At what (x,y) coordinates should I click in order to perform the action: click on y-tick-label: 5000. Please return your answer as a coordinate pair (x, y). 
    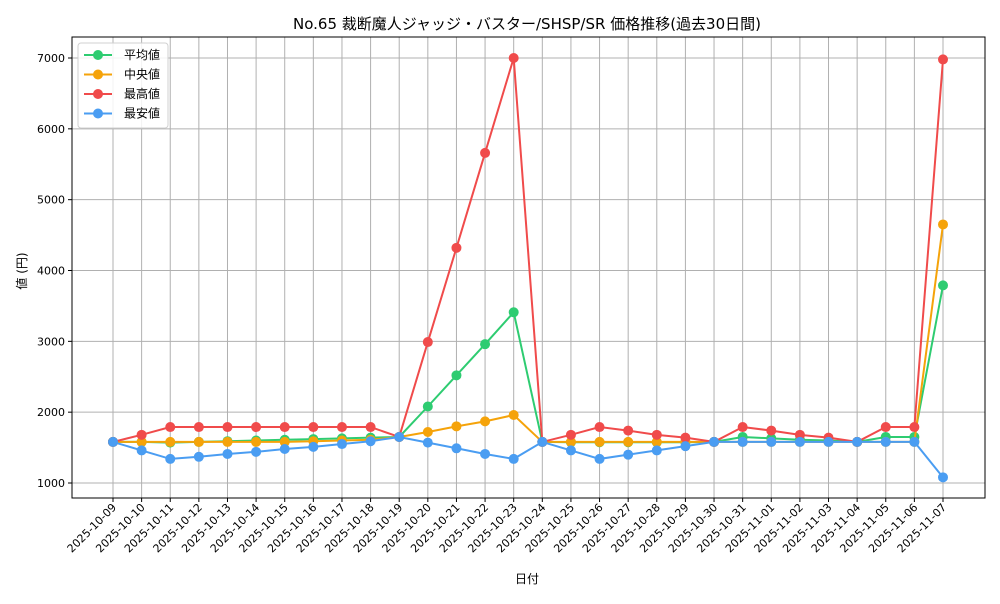
    Looking at the image, I should click on (51, 200).